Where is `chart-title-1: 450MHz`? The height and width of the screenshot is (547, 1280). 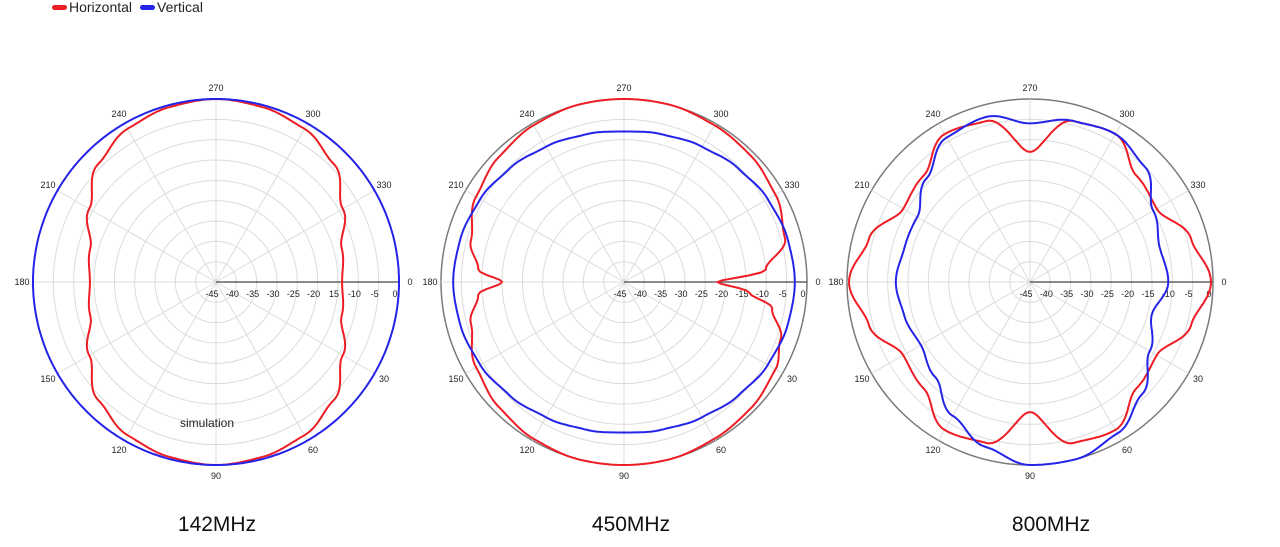 chart-title-1: 450MHz is located at coordinates (631, 524).